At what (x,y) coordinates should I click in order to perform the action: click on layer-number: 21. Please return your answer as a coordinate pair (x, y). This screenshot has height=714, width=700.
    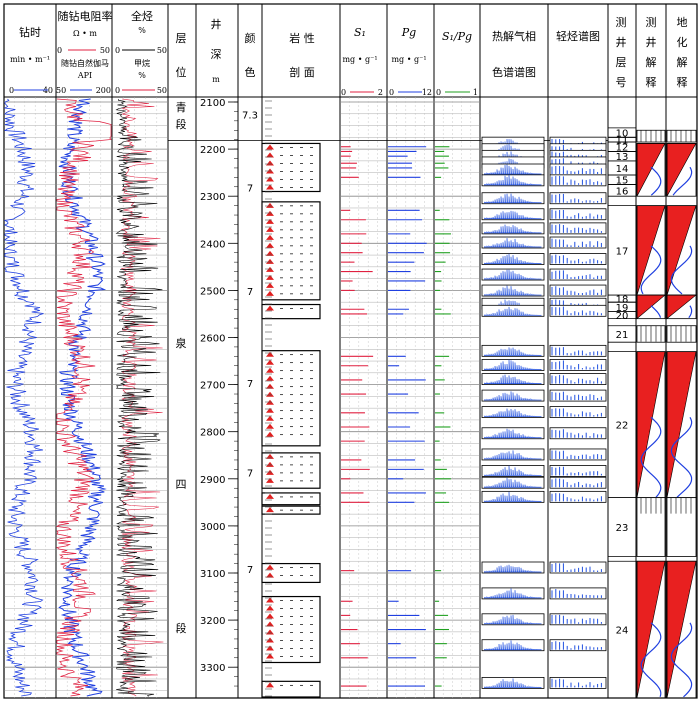
    Looking at the image, I should click on (622, 335).